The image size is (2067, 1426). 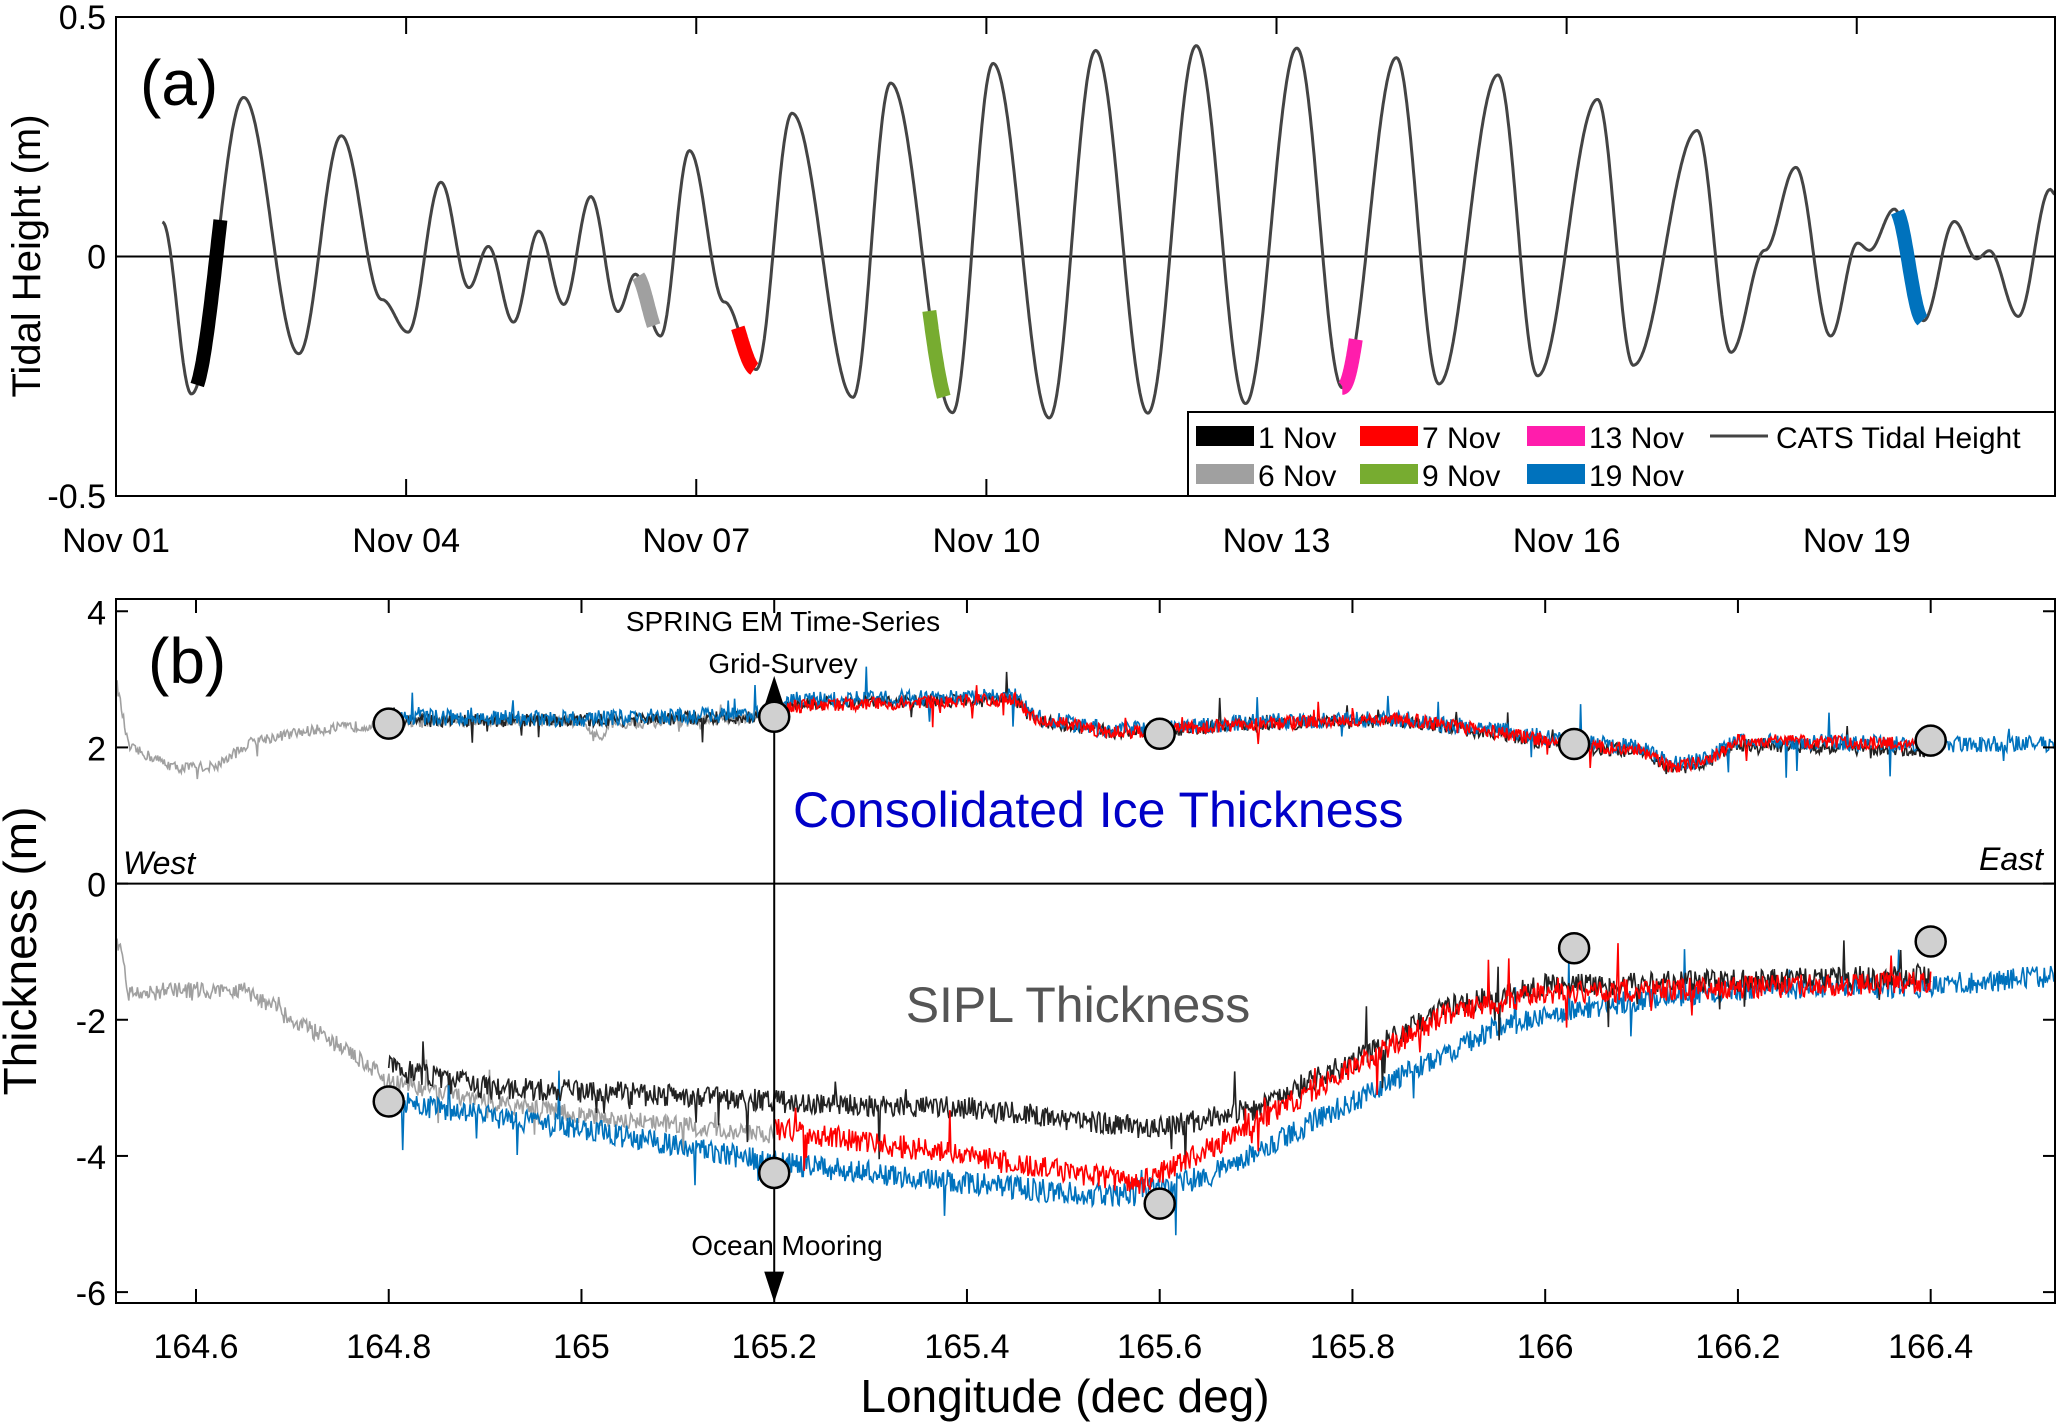 I want to click on panel-b-ylabel: Thickness (m), so click(x=23, y=951).